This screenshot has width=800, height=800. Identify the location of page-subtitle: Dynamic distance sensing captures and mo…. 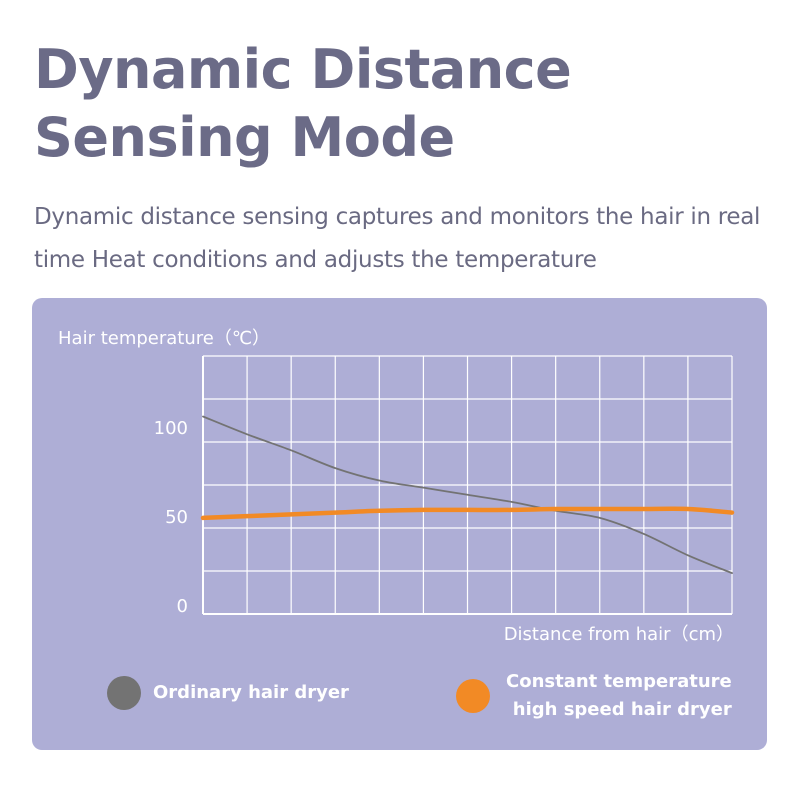
(397, 238).